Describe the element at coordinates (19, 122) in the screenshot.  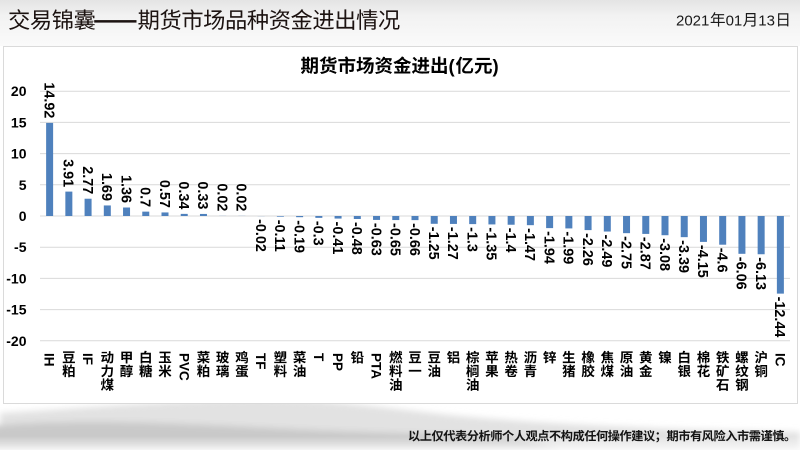
I see `svg-text: 15` at that location.